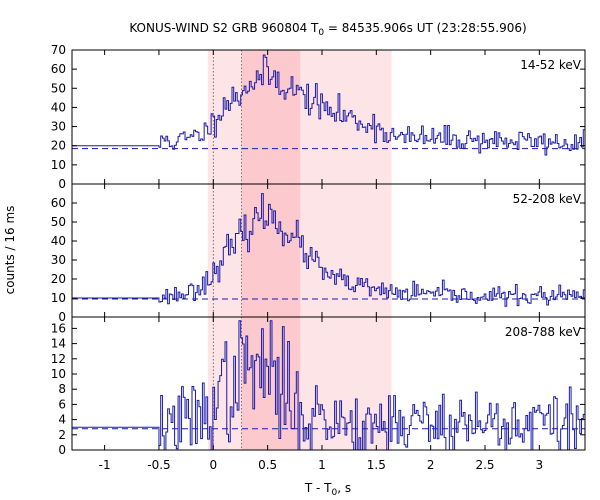  Describe the element at coordinates (58, 359) in the screenshot. I see `y-tick-label: 12` at that location.